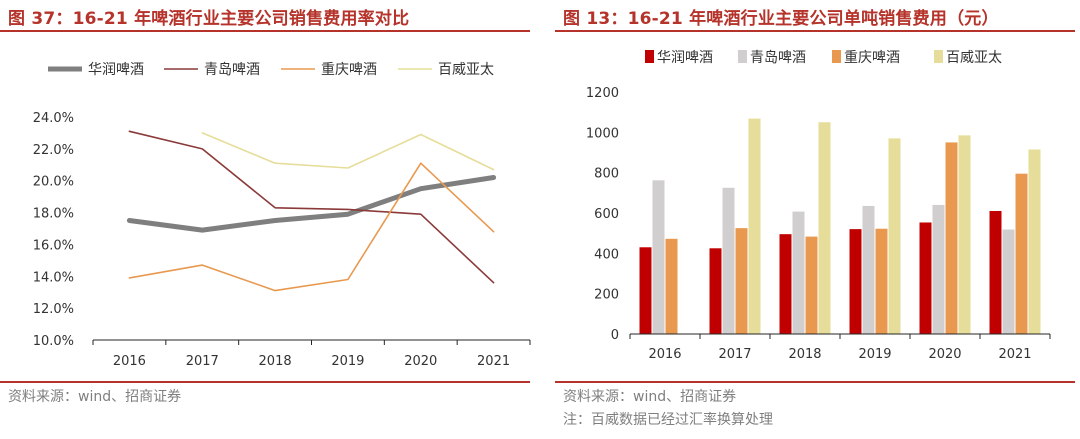 The height and width of the screenshot is (439, 1080). What do you see at coordinates (53, 309) in the screenshot?
I see `y-tick-label: 12.0%` at bounding box center [53, 309].